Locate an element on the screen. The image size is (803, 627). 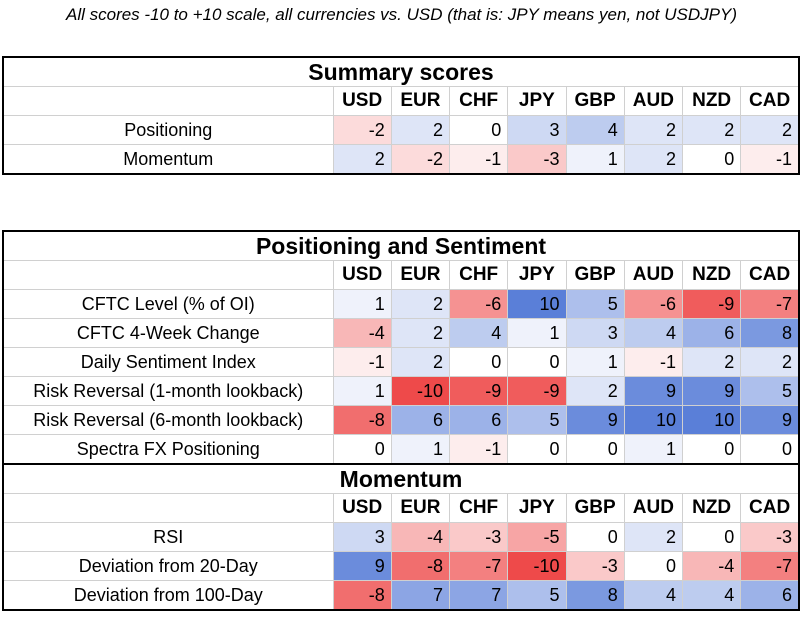
summary-title: Summary scores is located at coordinates (401, 71).